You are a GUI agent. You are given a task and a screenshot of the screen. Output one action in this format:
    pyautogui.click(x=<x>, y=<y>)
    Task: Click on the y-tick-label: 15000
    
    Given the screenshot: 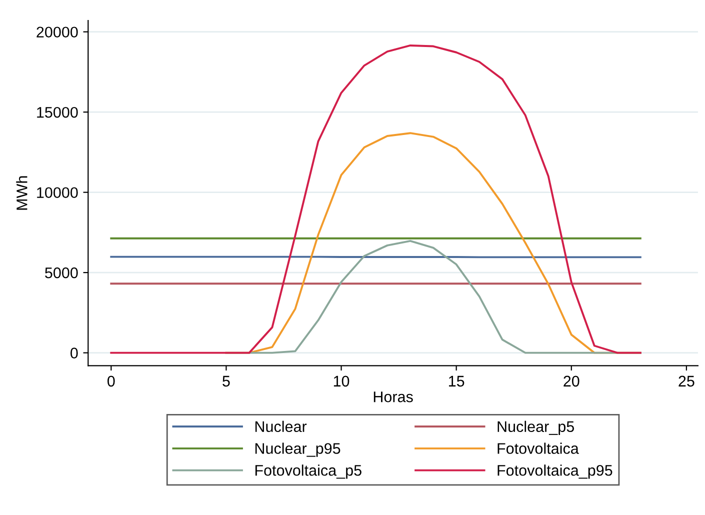 What is the action you would take?
    pyautogui.click(x=57, y=112)
    